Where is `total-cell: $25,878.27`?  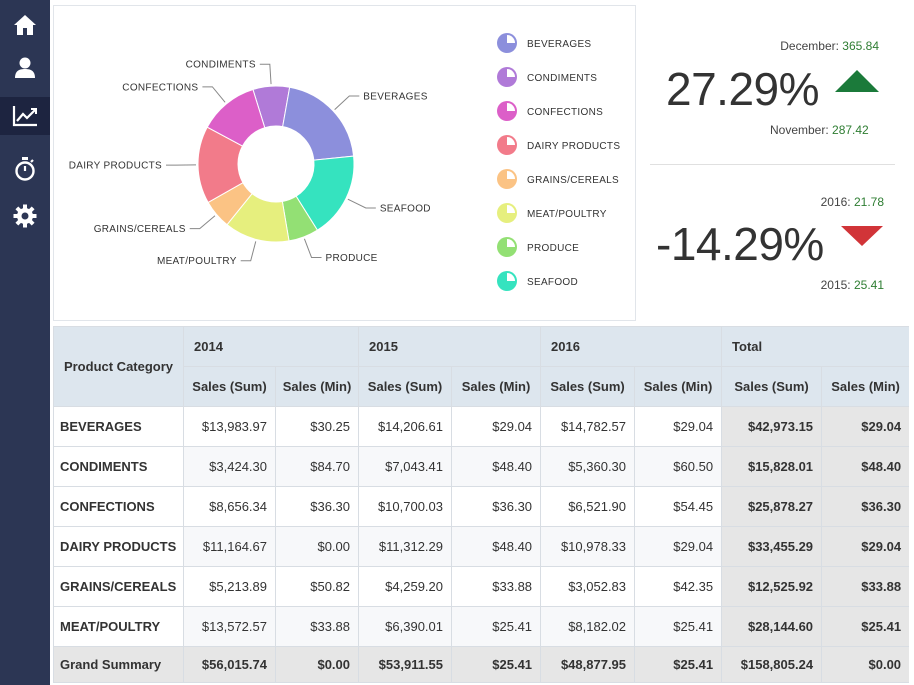
total-cell: $25,878.27 is located at coordinates (772, 506).